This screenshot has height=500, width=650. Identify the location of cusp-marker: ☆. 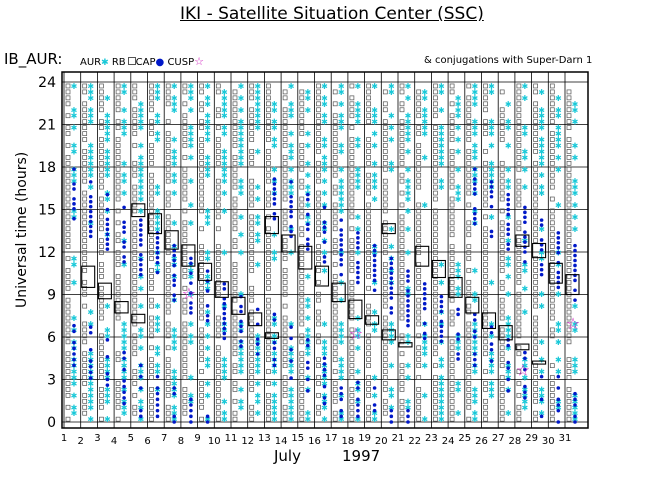
(573, 323).